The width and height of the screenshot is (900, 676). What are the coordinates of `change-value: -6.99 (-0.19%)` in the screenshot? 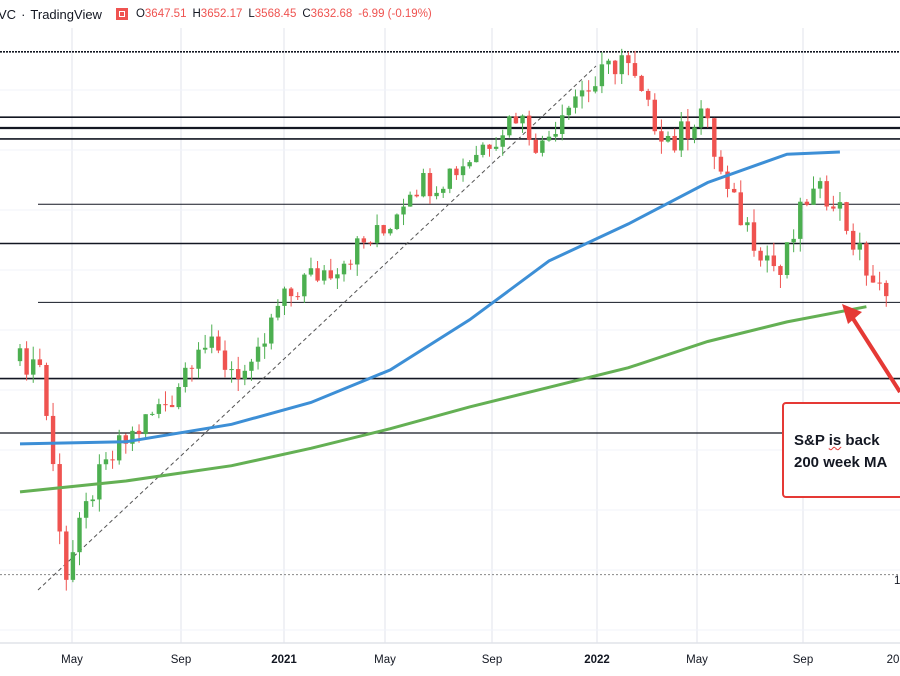 It's located at (395, 14).